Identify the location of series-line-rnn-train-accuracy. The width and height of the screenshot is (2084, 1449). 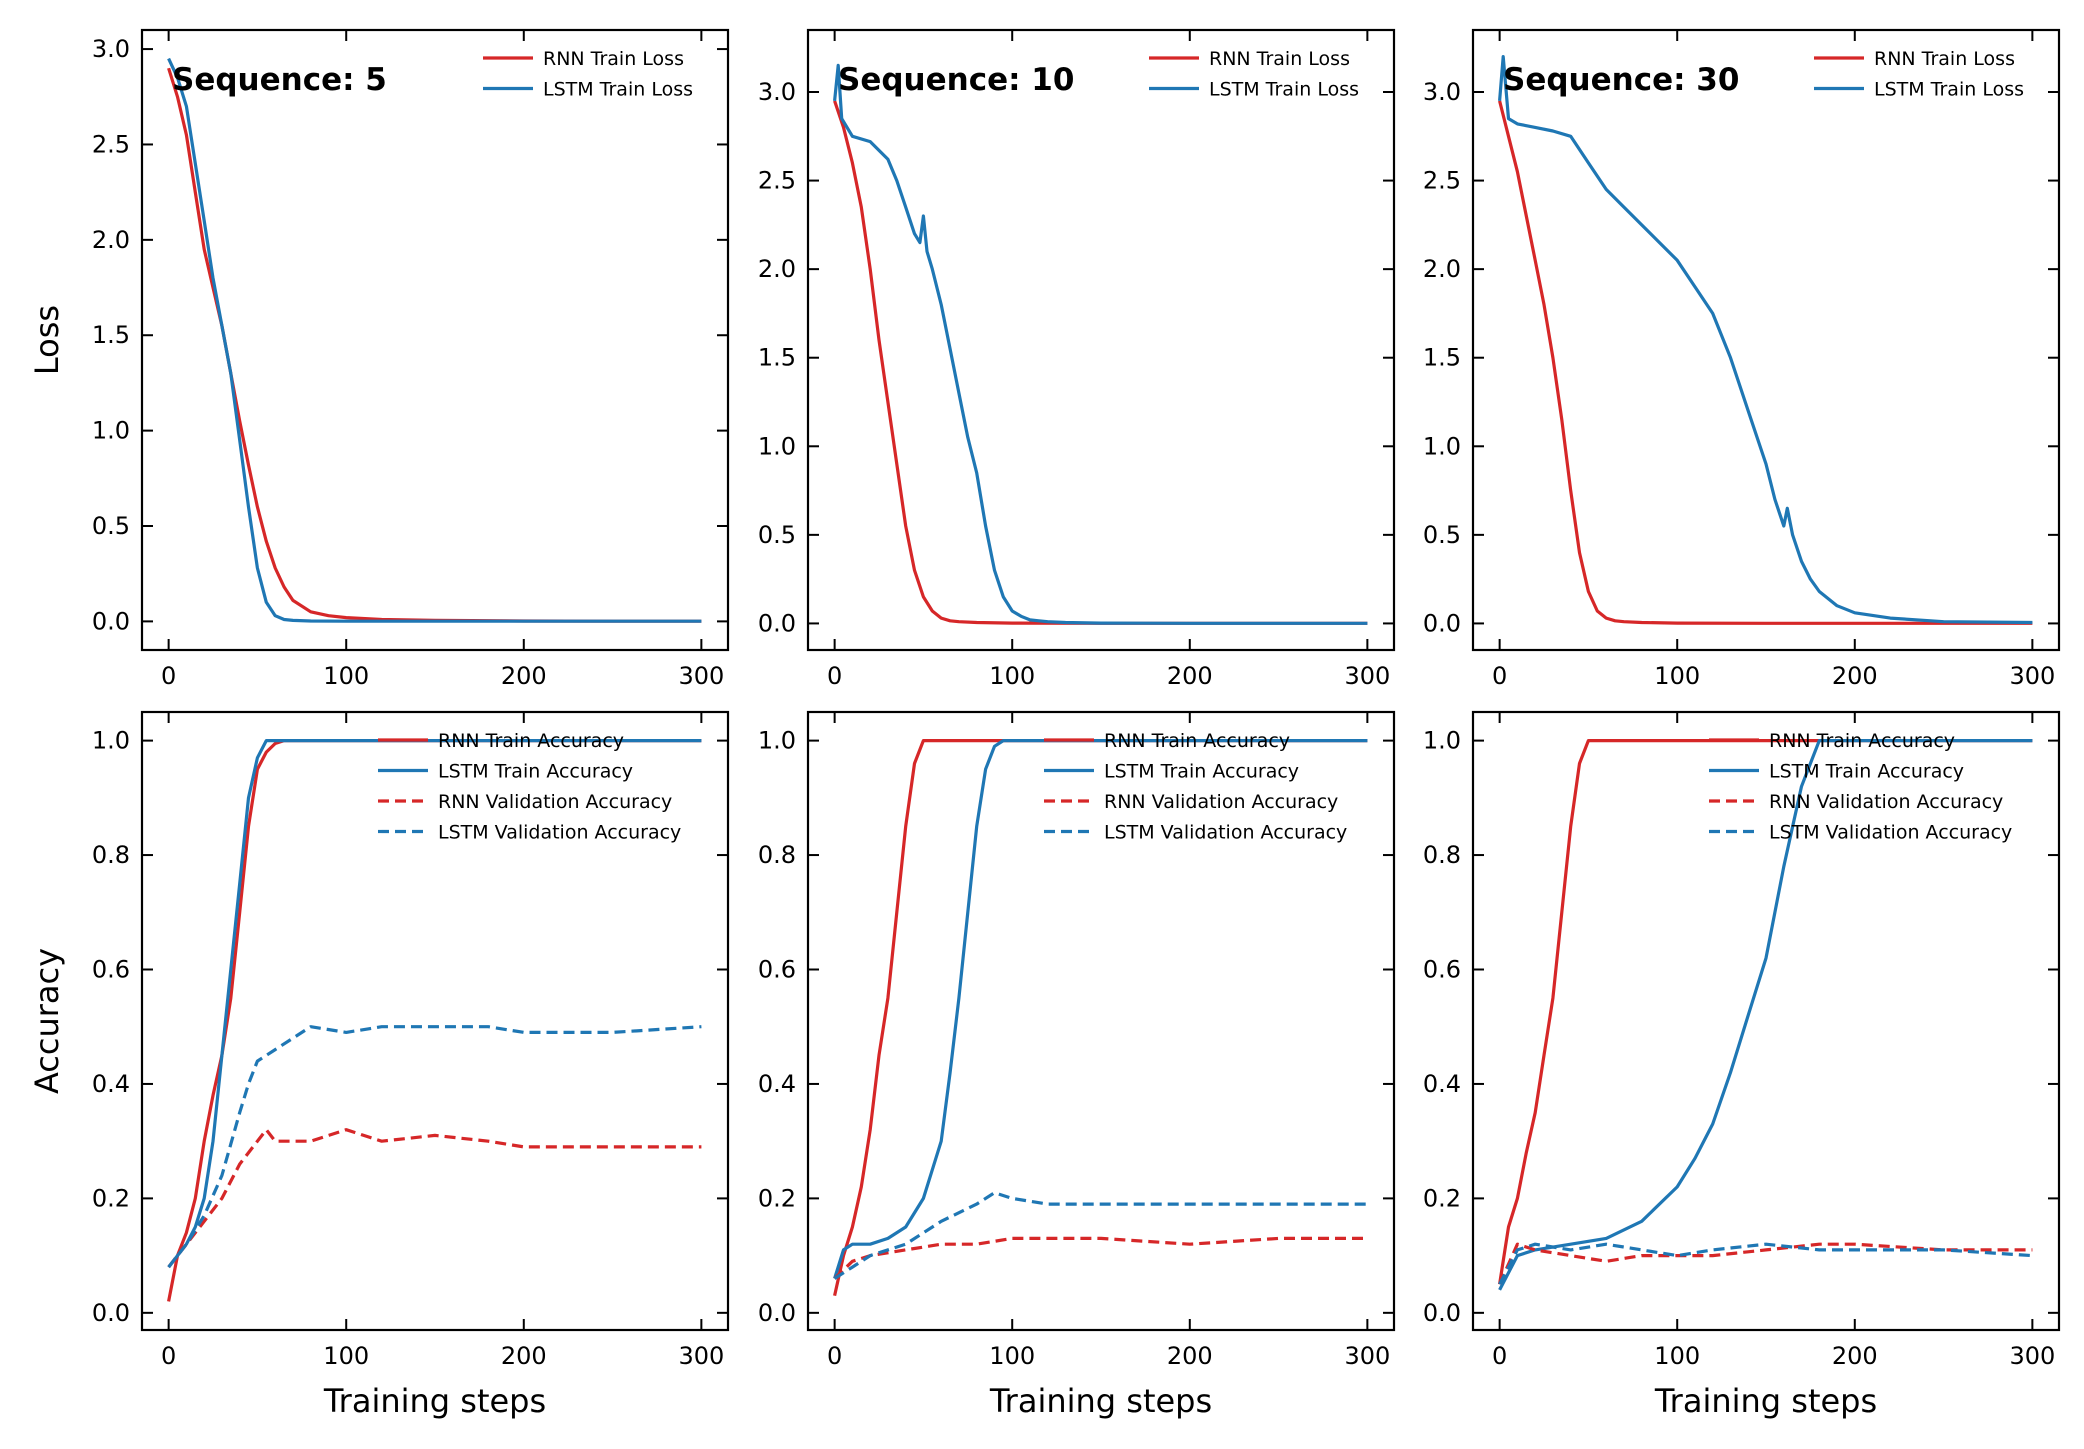
(1765, 1012).